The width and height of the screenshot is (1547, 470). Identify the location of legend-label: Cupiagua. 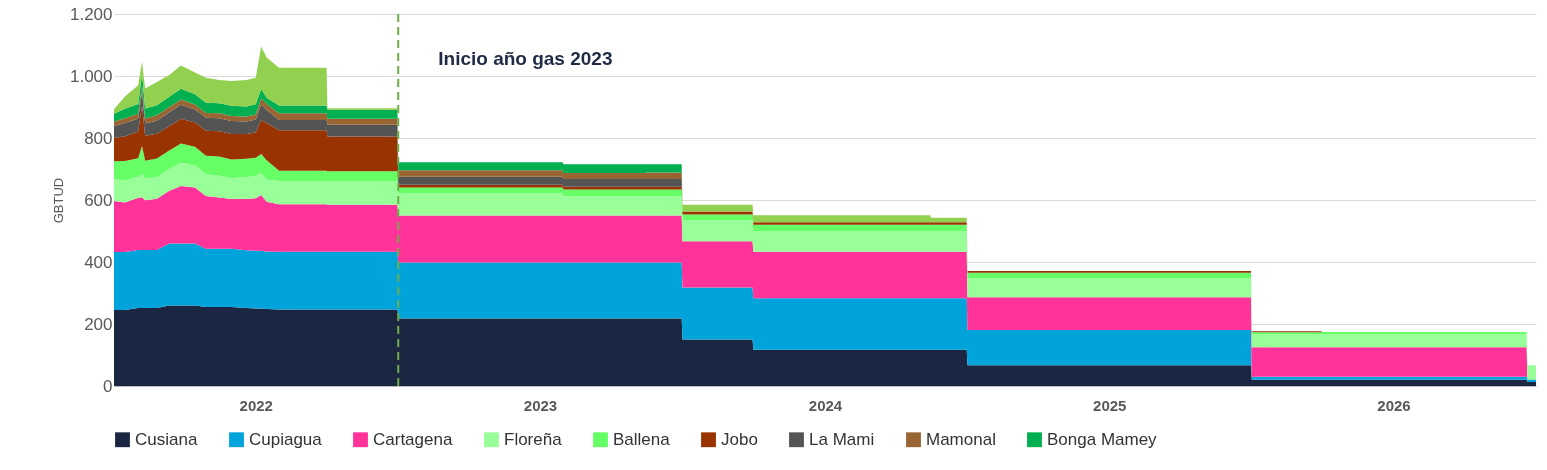
(286, 439).